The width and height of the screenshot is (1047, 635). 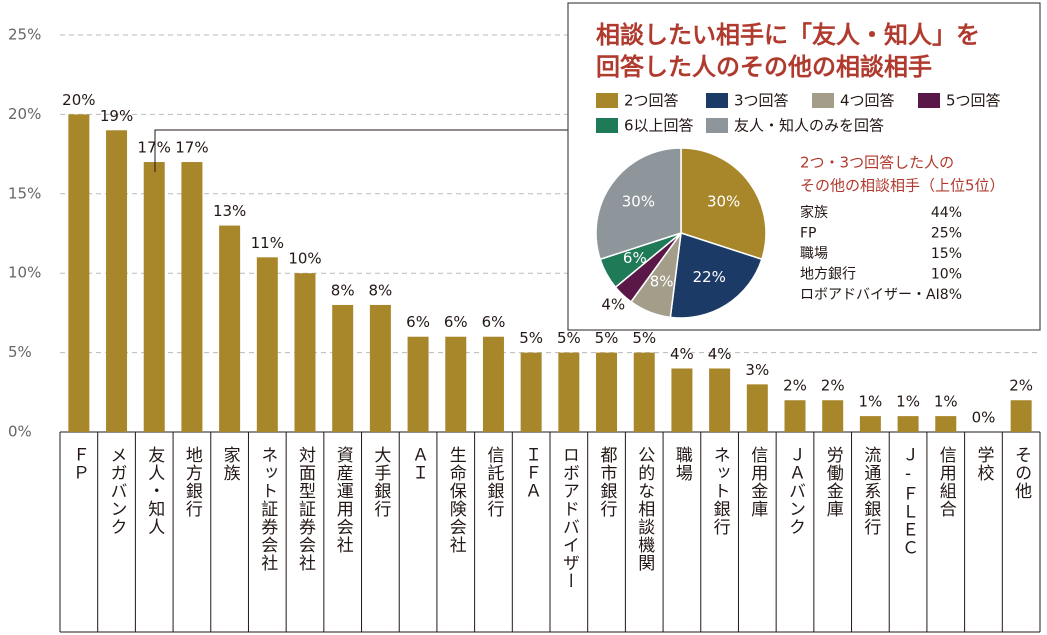 What do you see at coordinates (362, 150) in the screenshot?
I see `callout-line` at bounding box center [362, 150].